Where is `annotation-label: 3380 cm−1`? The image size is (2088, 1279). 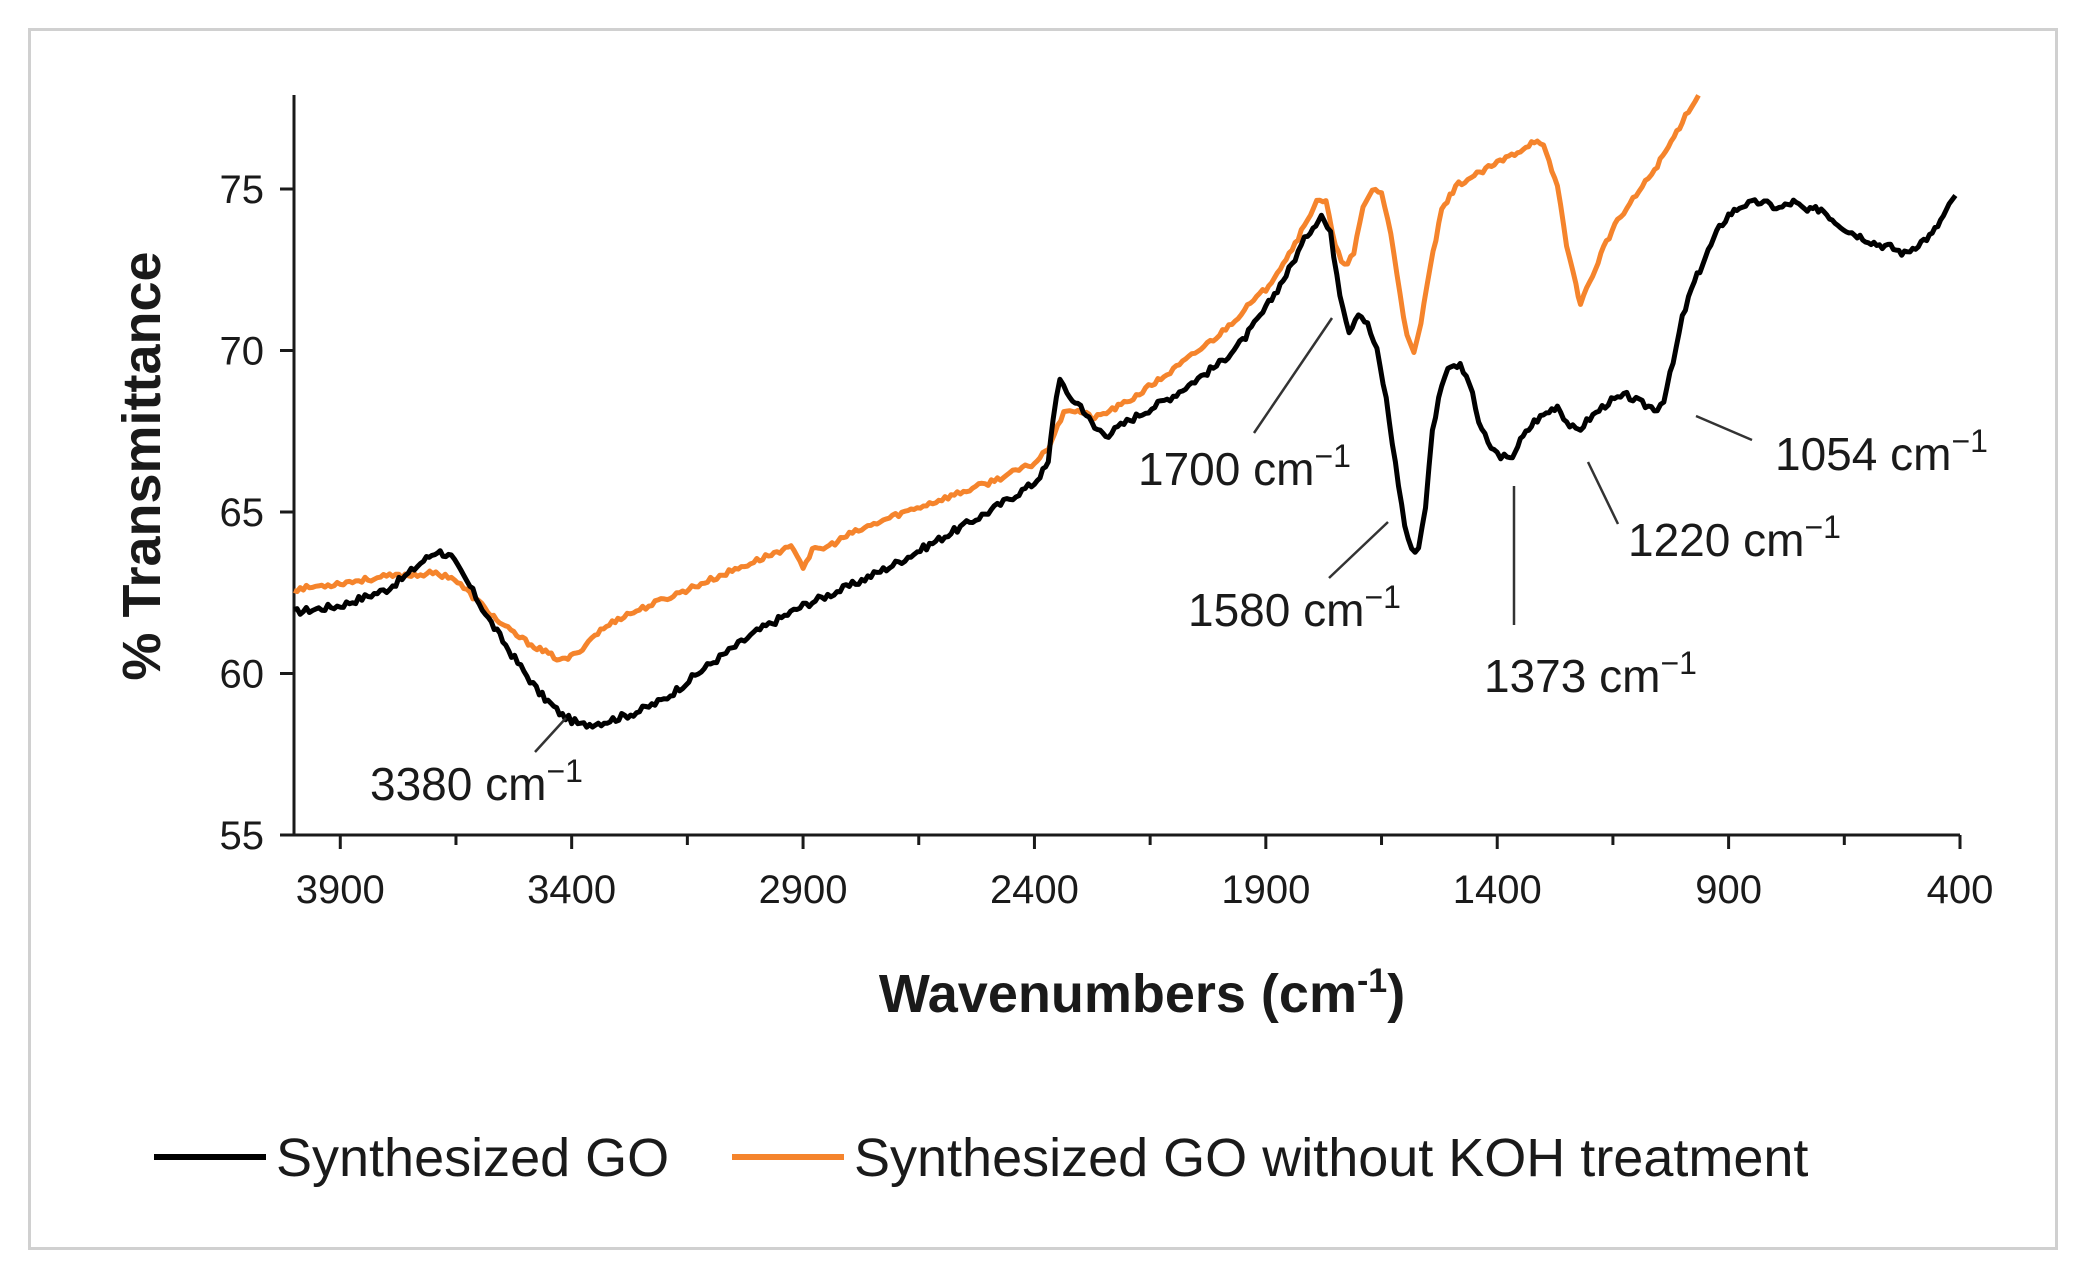 annotation-label: 3380 cm−1 is located at coordinates (476, 781).